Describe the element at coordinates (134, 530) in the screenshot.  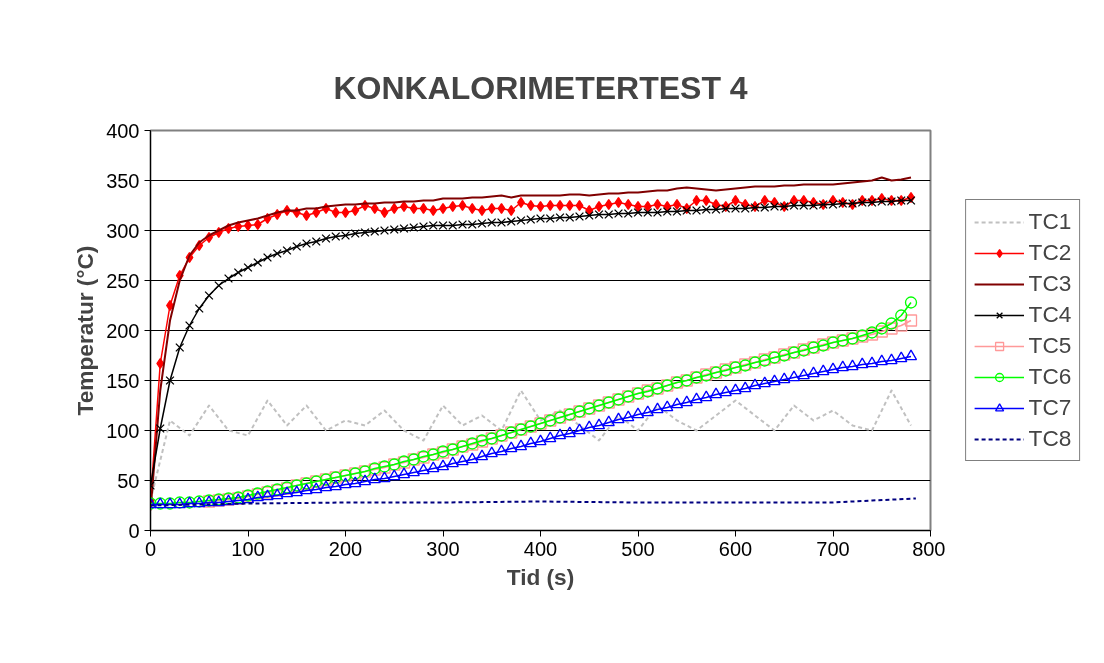
I see `y-tick-label: 0` at that location.